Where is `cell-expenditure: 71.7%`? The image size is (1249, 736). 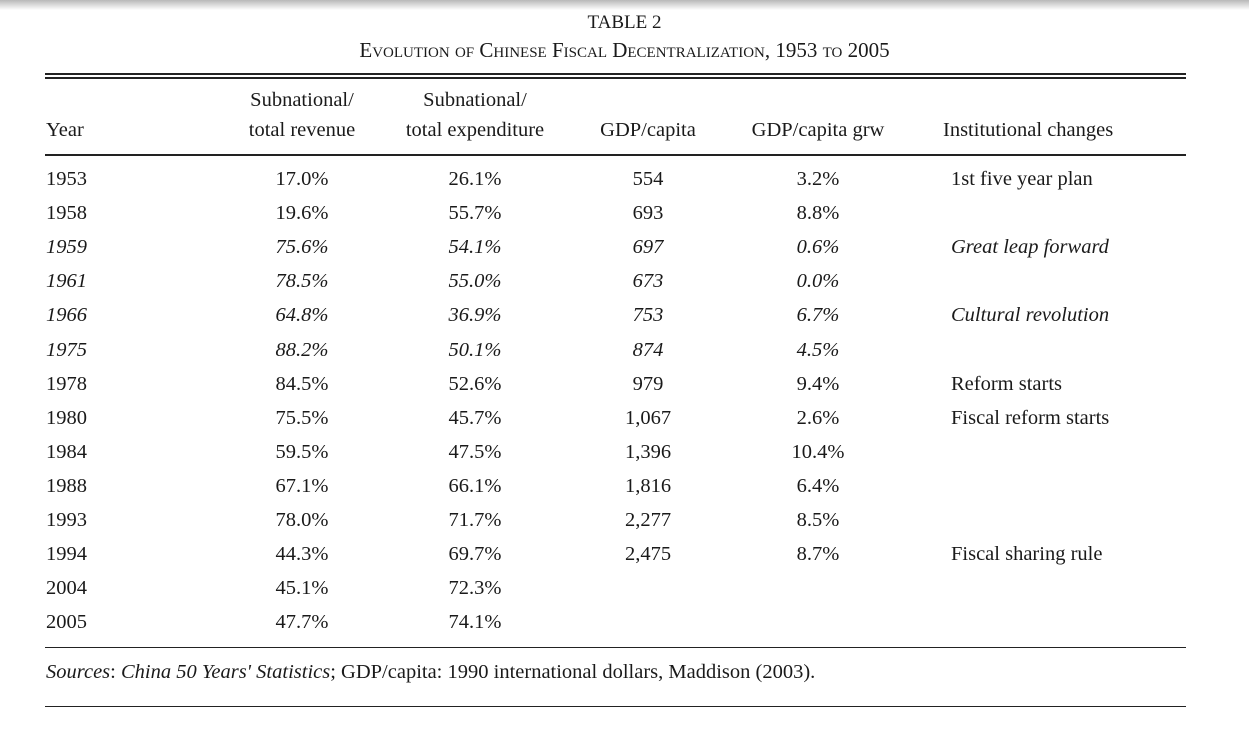 cell-expenditure: 71.7% is located at coordinates (475, 520).